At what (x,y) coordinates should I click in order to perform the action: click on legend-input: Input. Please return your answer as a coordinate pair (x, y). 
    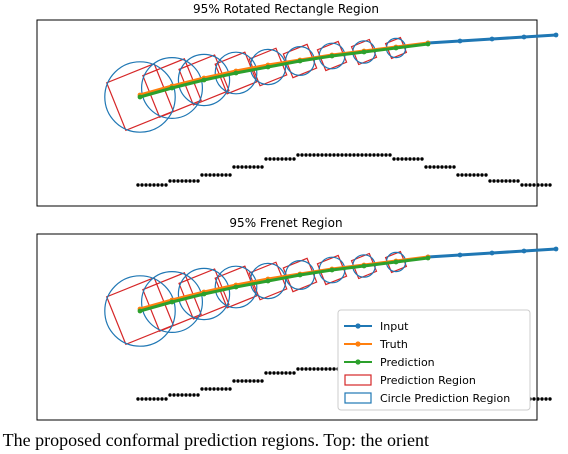
    Looking at the image, I should click on (376, 326).